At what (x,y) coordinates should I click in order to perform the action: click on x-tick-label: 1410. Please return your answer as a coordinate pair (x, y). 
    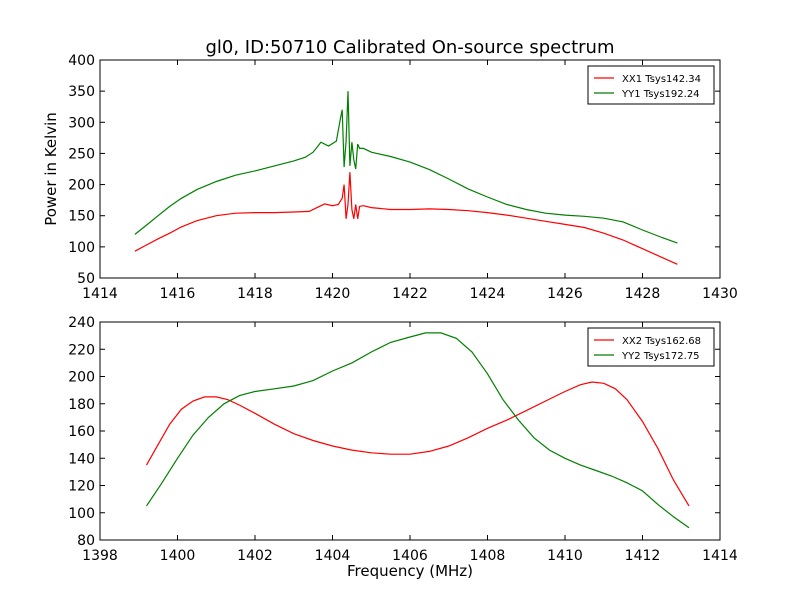
    Looking at the image, I should click on (565, 556).